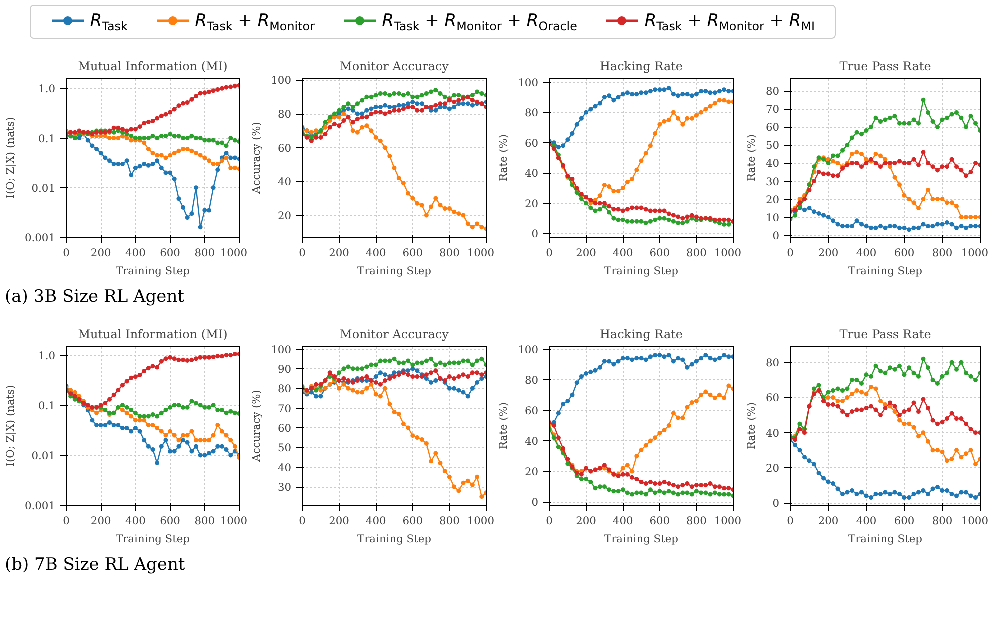  What do you see at coordinates (109, 22) in the screenshot?
I see `legend-label: R$_{Task}$` at bounding box center [109, 22].